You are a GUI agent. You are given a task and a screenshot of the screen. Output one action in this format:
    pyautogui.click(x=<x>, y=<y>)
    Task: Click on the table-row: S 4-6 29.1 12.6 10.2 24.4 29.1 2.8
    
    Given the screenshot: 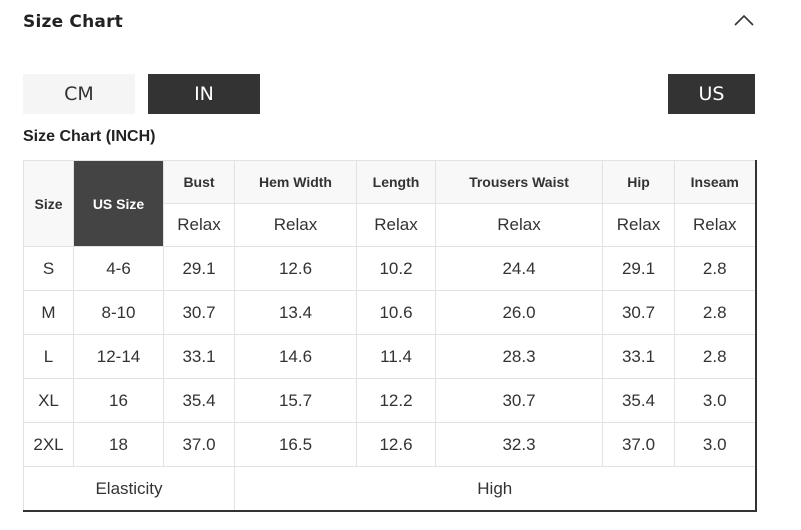 What is the action you would take?
    pyautogui.click(x=390, y=268)
    